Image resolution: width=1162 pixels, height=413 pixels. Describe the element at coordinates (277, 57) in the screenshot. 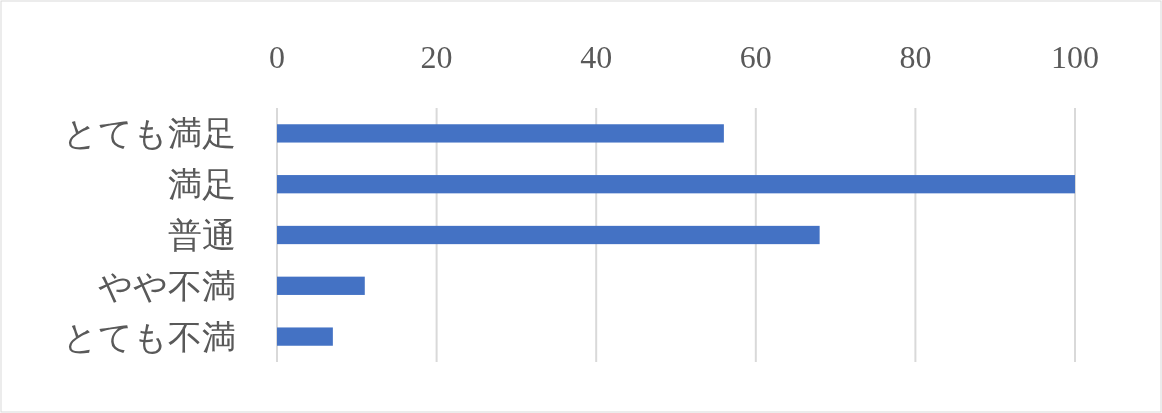

I see `x-tick-label: 0` at that location.